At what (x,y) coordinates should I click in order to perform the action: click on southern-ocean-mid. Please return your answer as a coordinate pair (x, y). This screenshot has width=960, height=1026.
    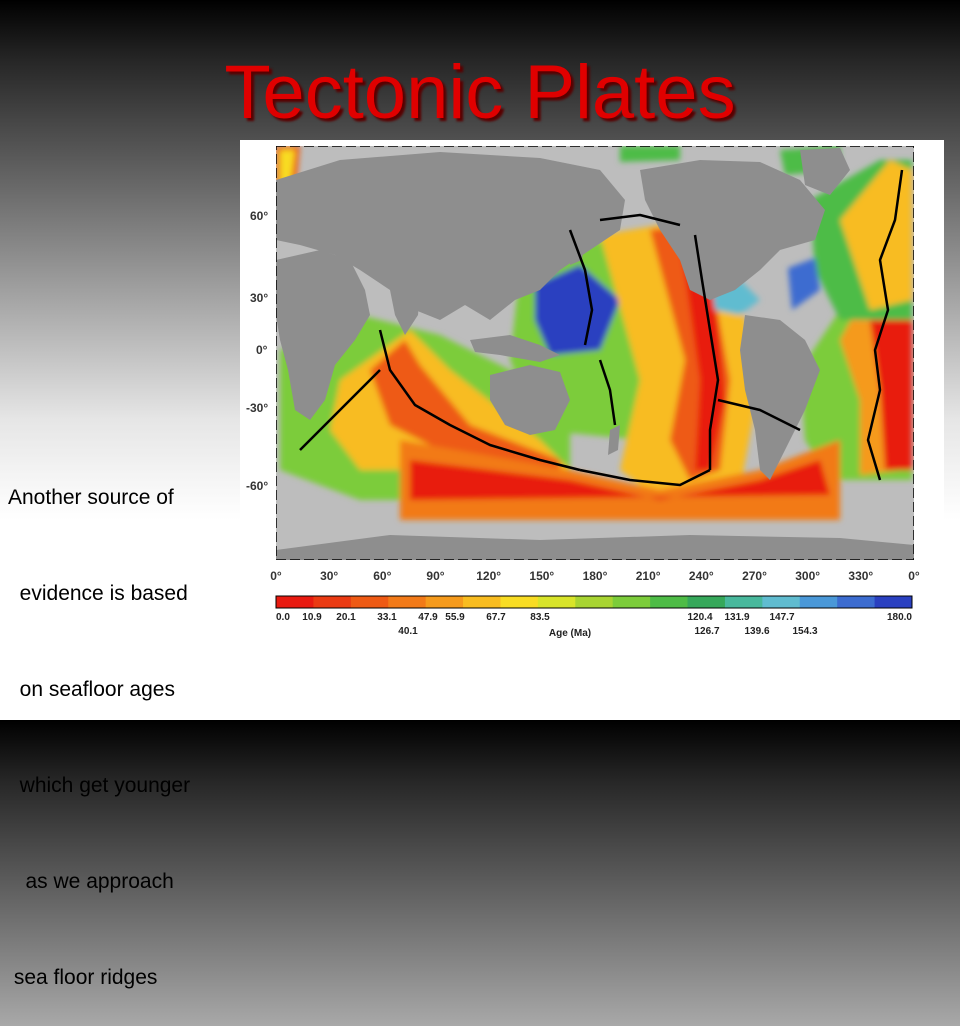
    Looking at the image, I should click on (620, 480).